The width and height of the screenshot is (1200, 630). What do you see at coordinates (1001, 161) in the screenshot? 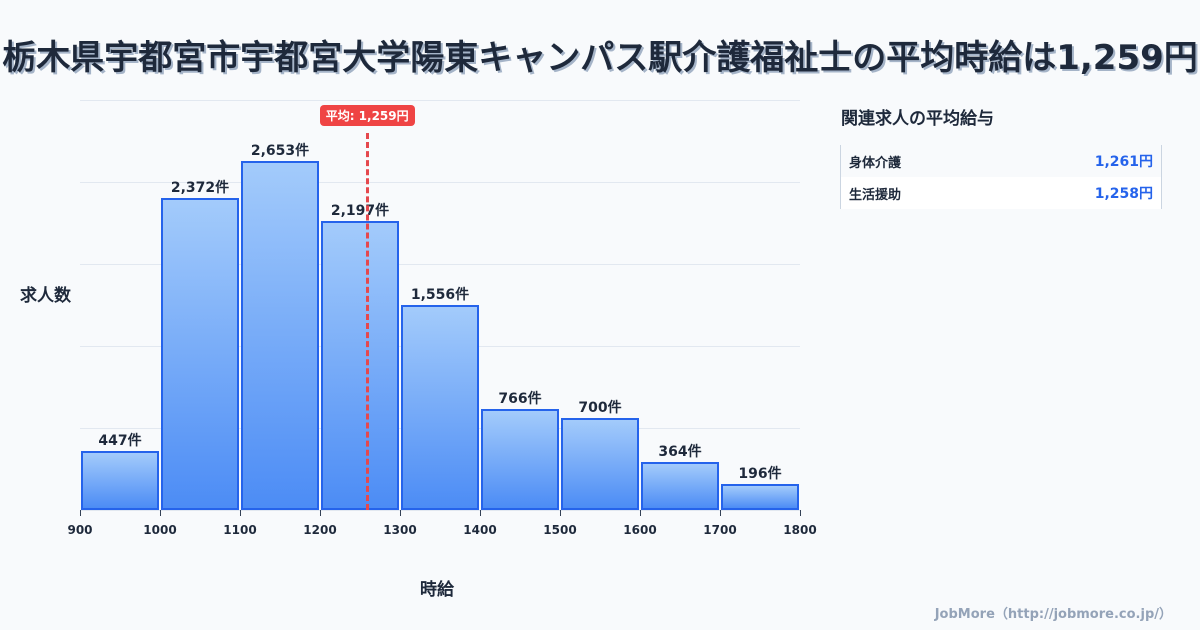
I see `related-salary-row: 身体介護 1,261円` at bounding box center [1001, 161].